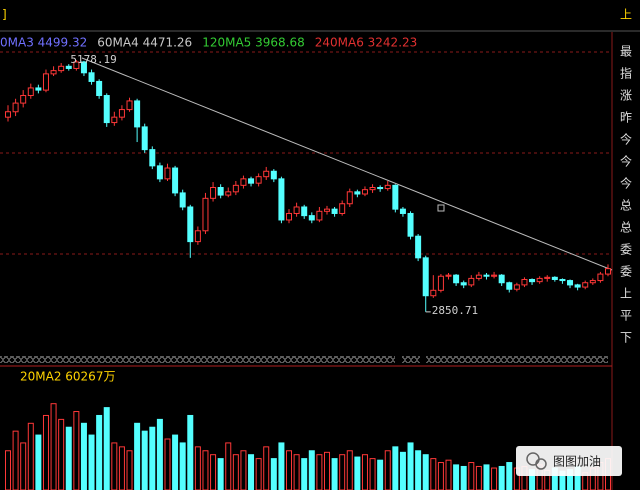 Image resolution: width=640 pixels, height=490 pixels. What do you see at coordinates (626, 52) in the screenshot?
I see `side-label: 最` at bounding box center [626, 52].